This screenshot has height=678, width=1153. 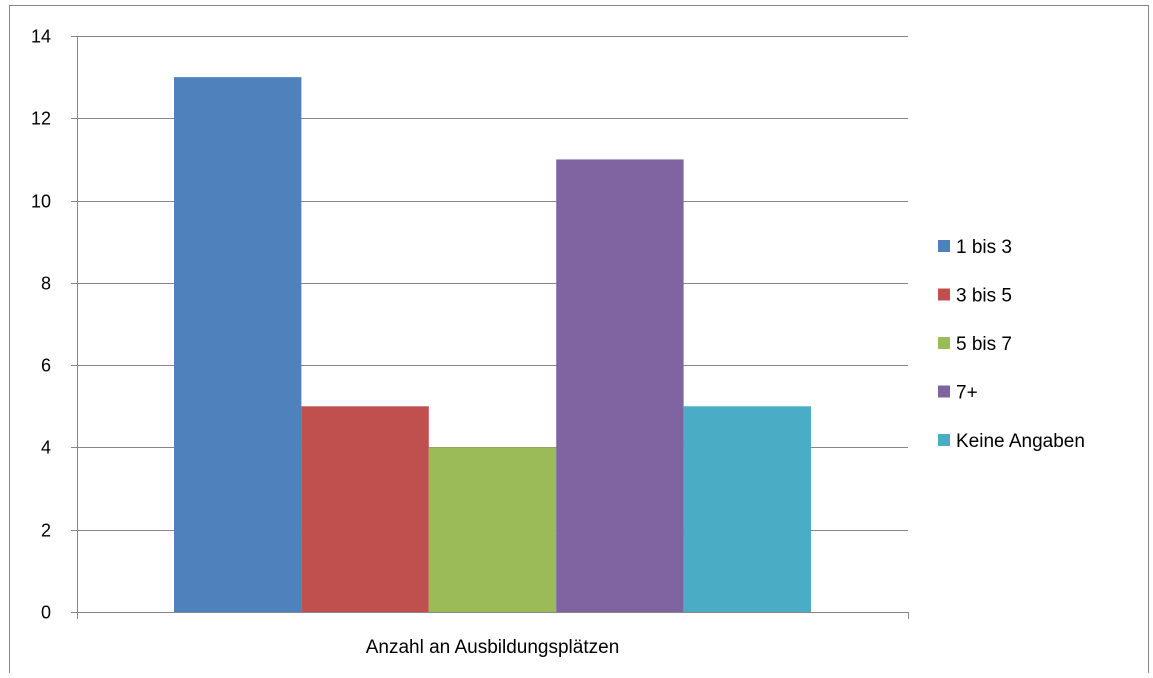 I want to click on legend-label-5-bis-7: 5 bis 7, so click(x=984, y=344).